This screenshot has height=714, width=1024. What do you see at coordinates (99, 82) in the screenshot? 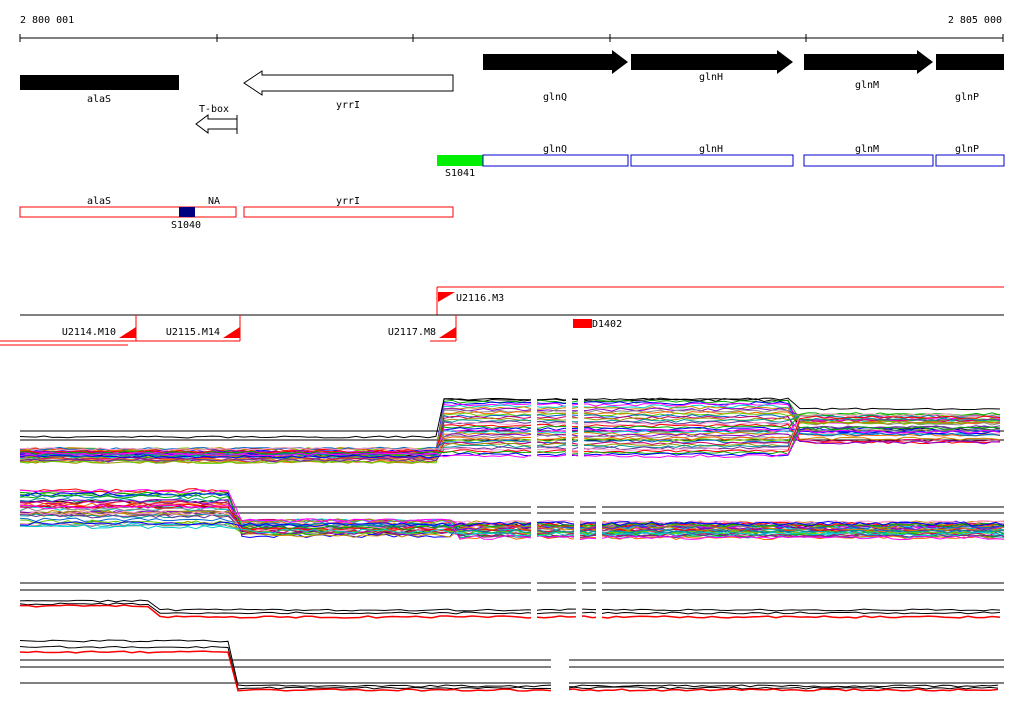
I see `gene-alaS` at bounding box center [99, 82].